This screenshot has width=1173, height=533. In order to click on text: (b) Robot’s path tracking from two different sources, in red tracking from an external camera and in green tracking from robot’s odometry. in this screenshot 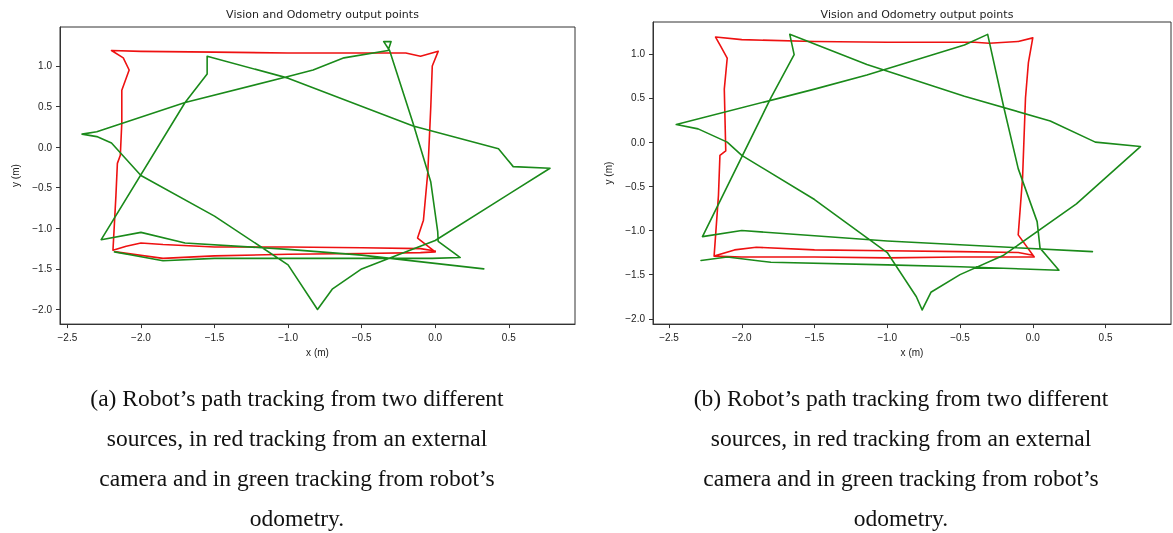, I will do `click(901, 458)`.